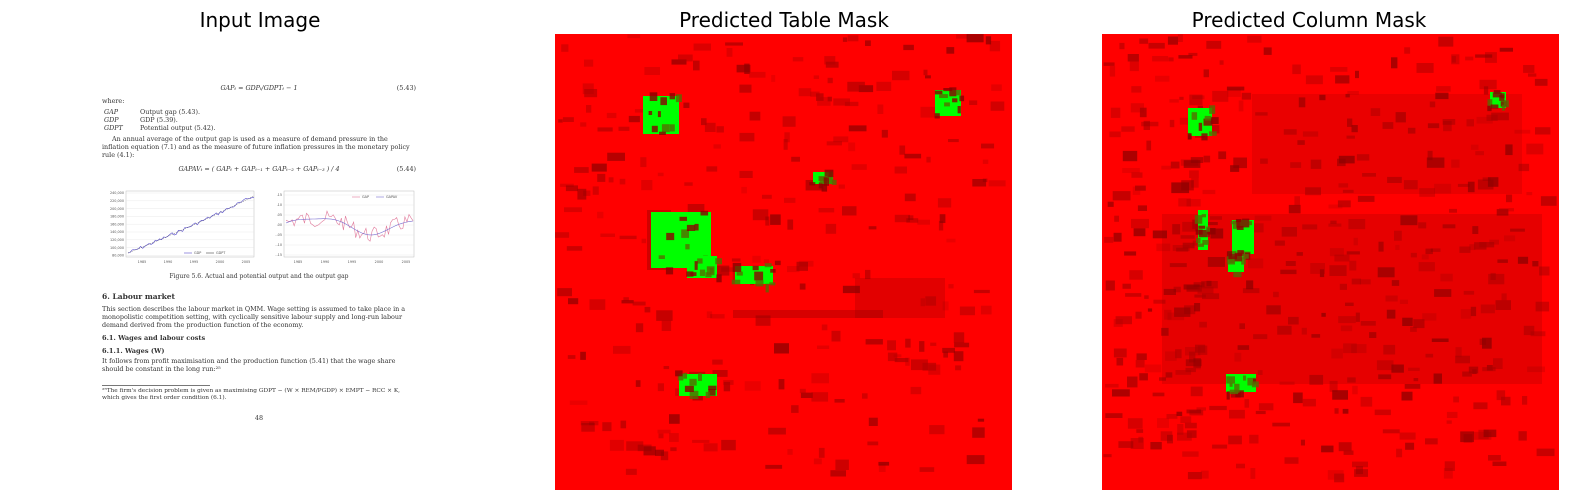 Image resolution: width=1570 pixels, height=500 pixels. Describe the element at coordinates (349, 226) in the screenshot. I see `right-chart-gap-line` at that location.